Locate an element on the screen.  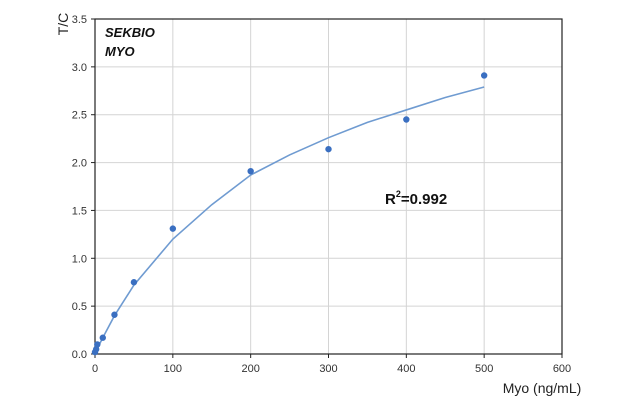
x-axis-title: Myo (ng/mL) is located at coordinates (542, 388).